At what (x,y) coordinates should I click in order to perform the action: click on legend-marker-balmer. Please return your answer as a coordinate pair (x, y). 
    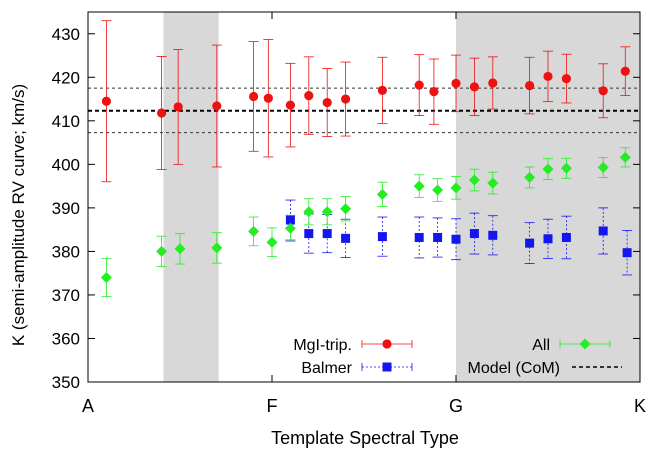
    Looking at the image, I should click on (387, 367).